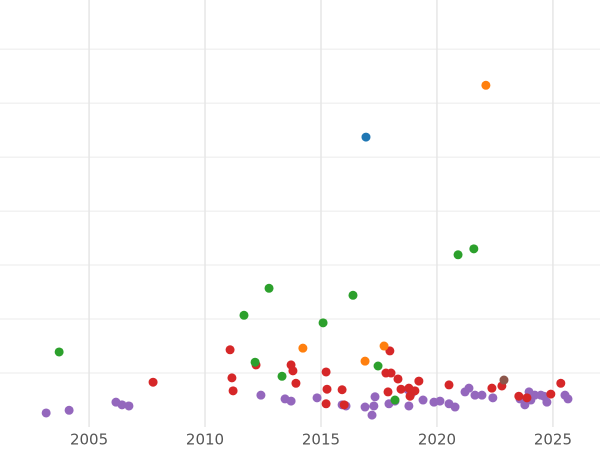 This screenshot has width=600, height=450. Describe the element at coordinates (205, 440) in the screenshot. I see `x-tick-label: 2010` at that location.